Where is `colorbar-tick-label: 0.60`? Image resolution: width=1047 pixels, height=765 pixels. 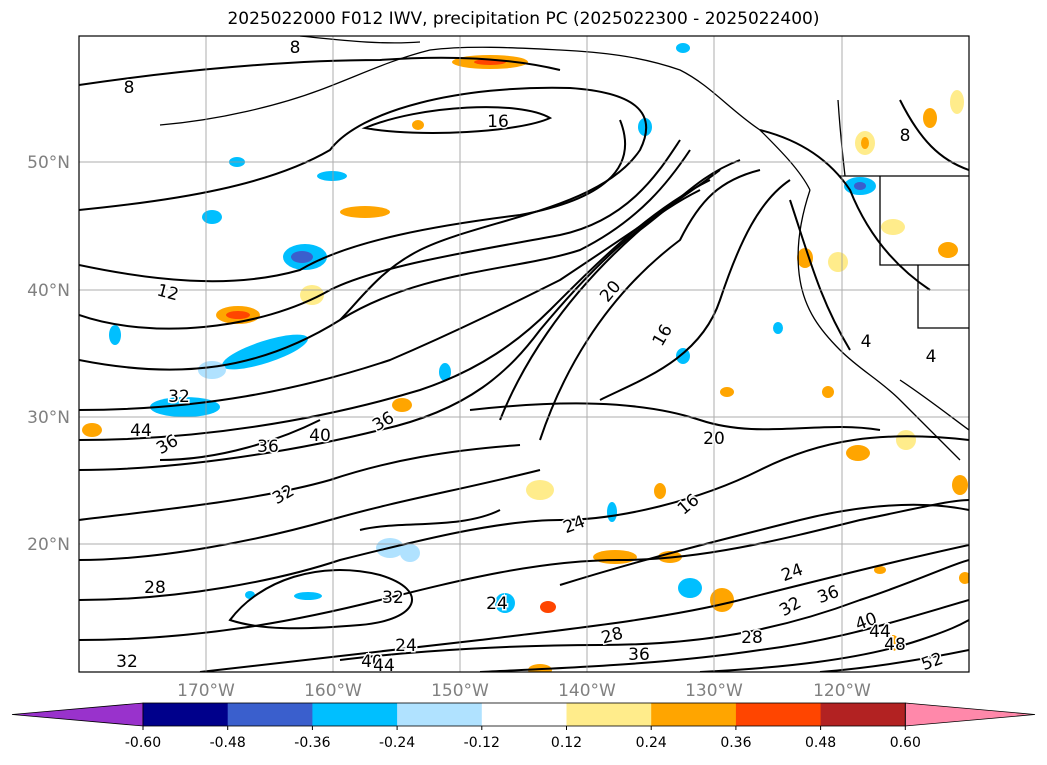 colorbar-tick-label: 0.60 is located at coordinates (905, 743).